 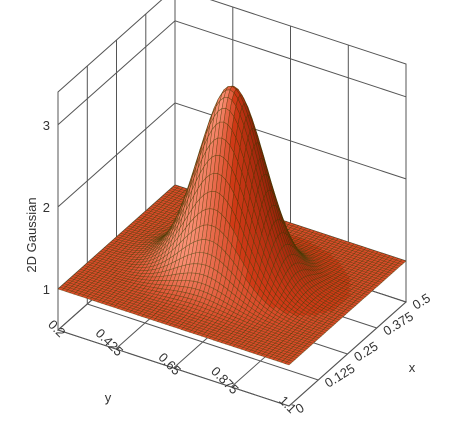 I want to click on z-axis-title: 2D Gaussian, so click(x=31, y=234).